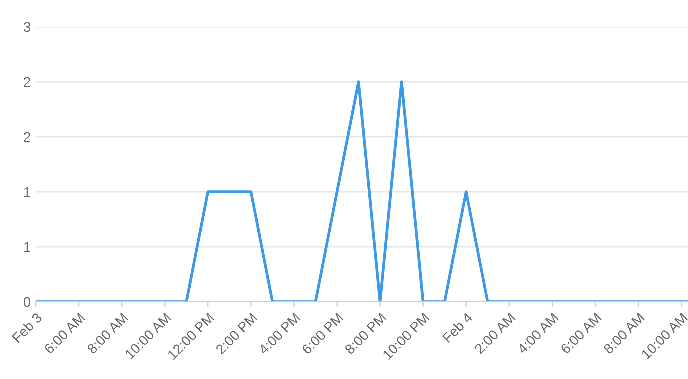  I want to click on x-tick-label: 4:00 PM, so click(279, 334).